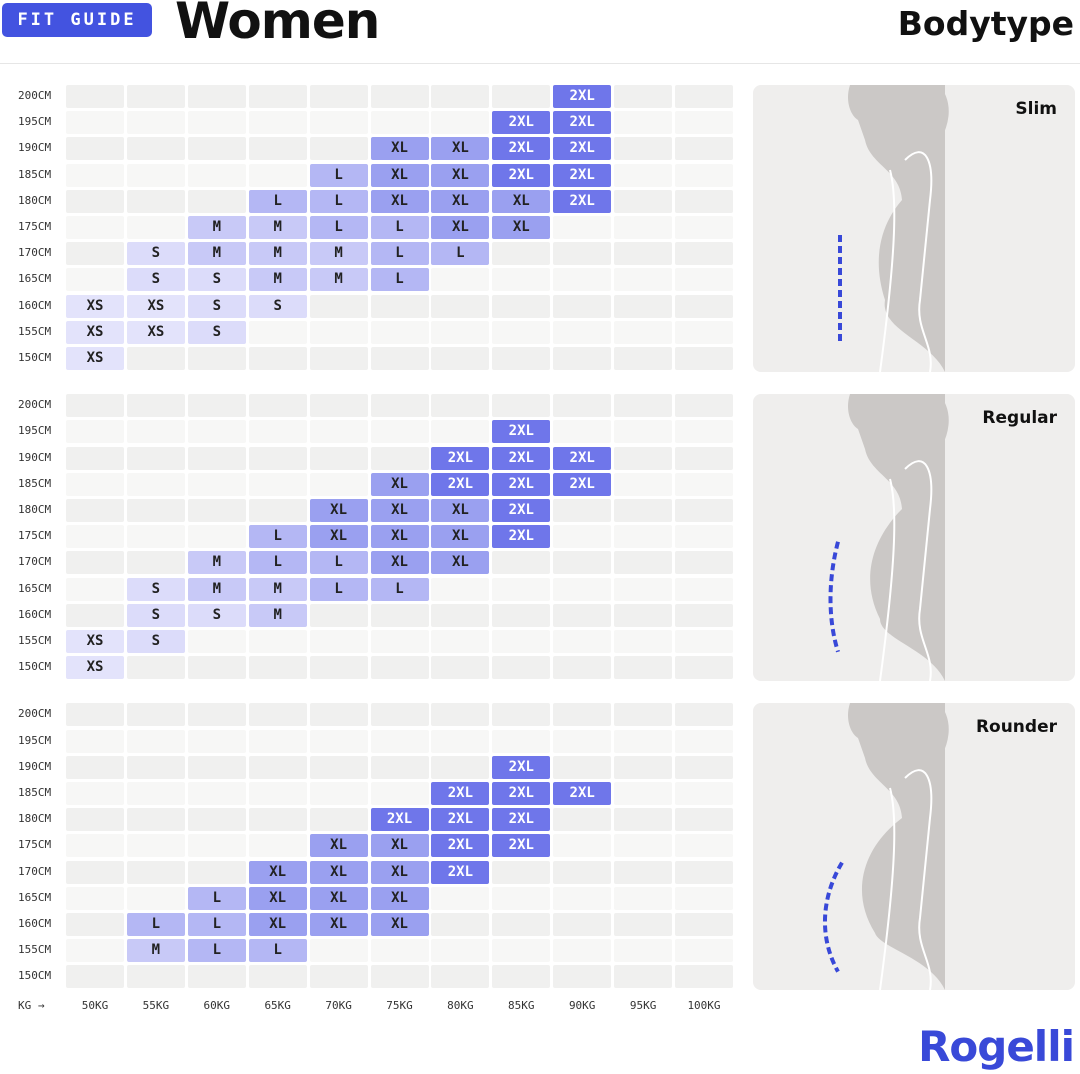 The image size is (1080, 1074). I want to click on brand-logo: Rogelli, so click(996, 1046).